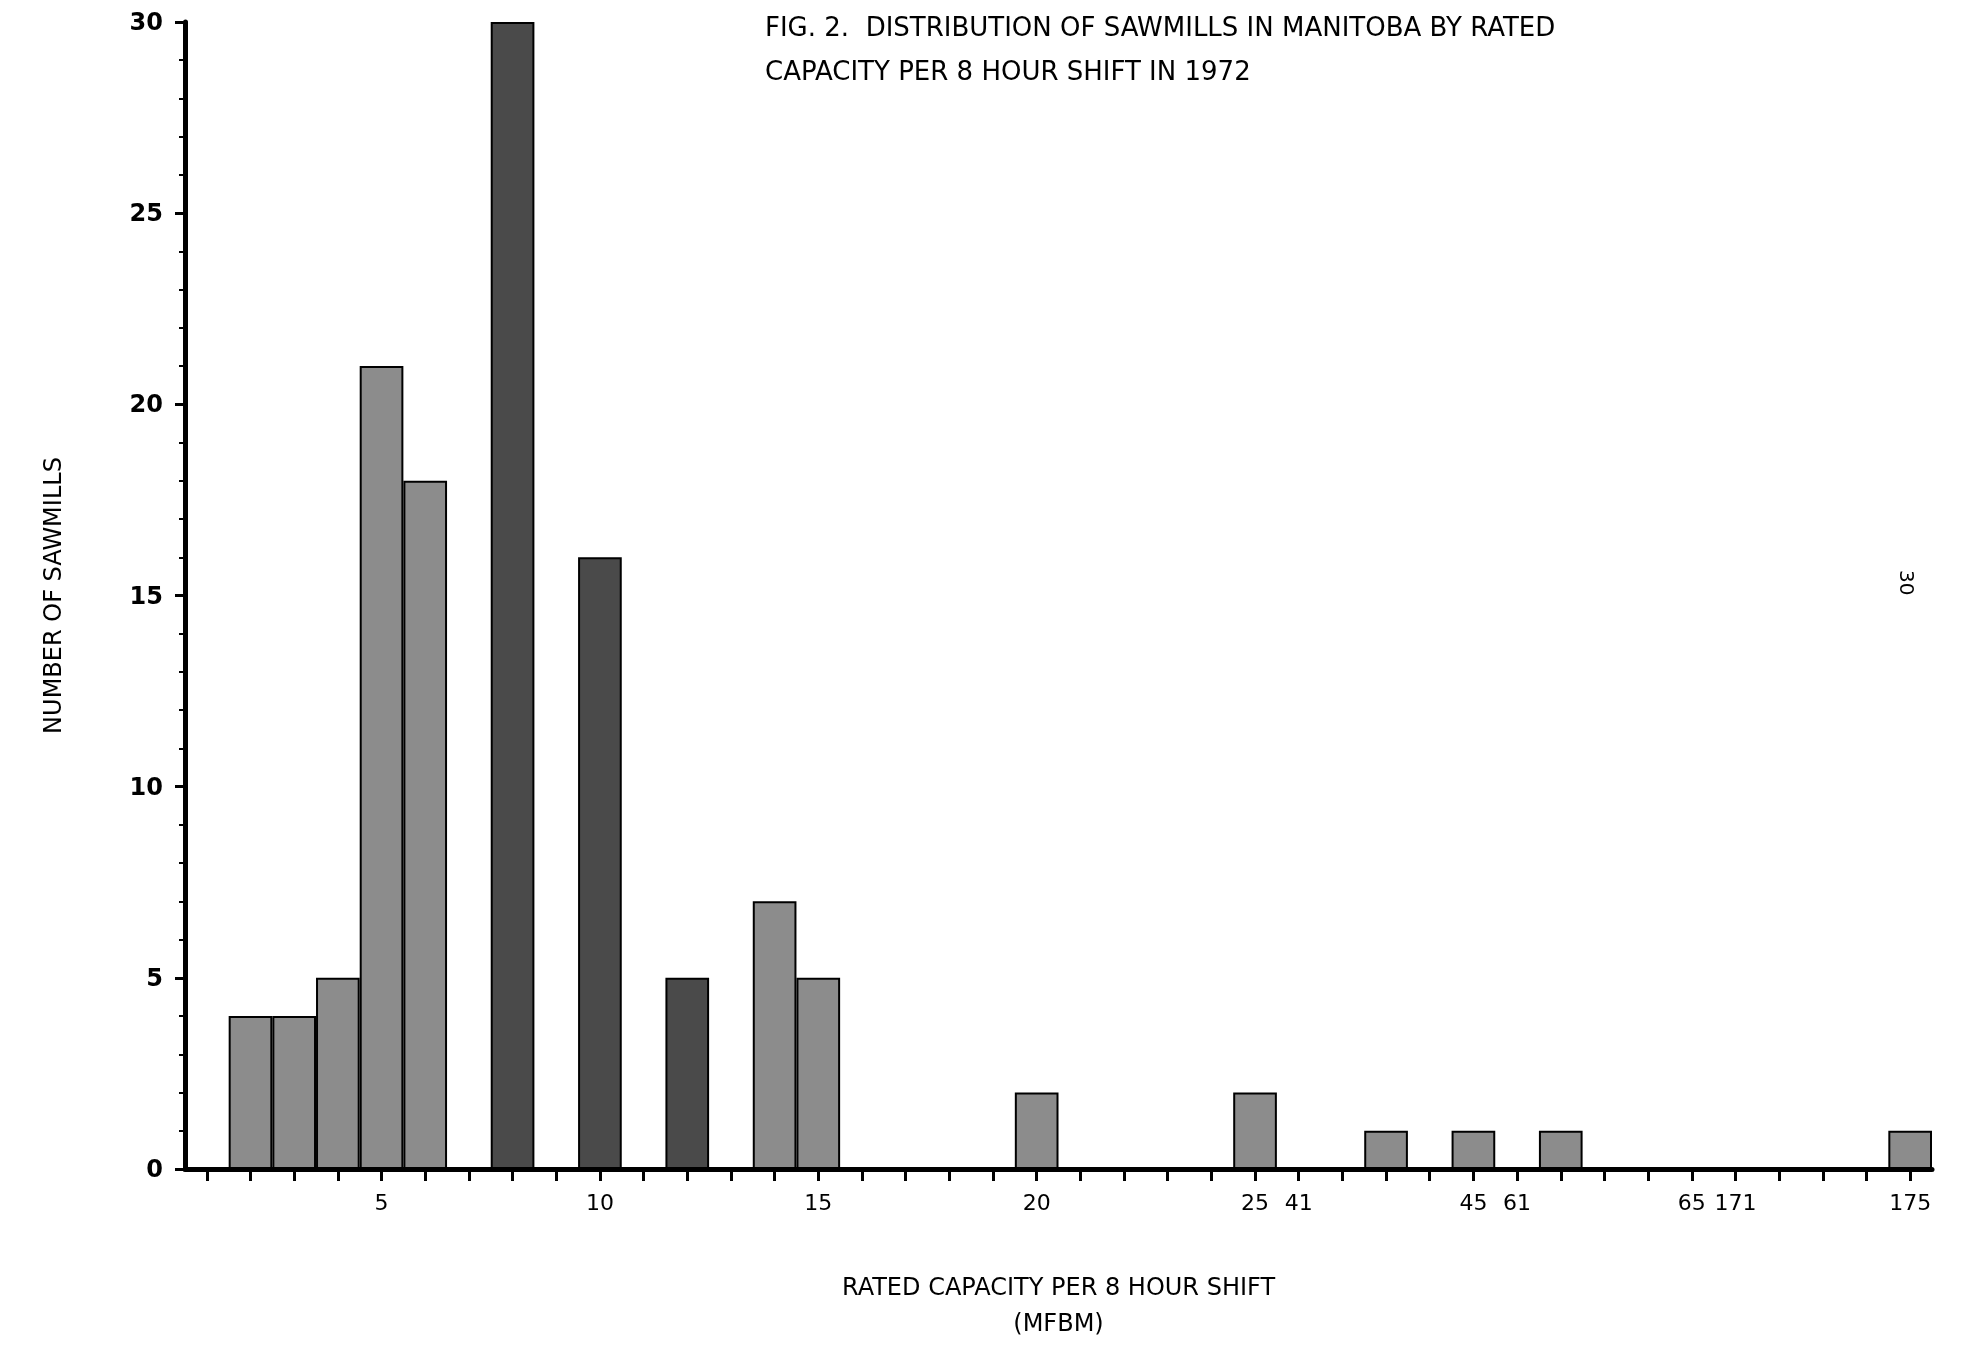  Describe the element at coordinates (154, 977) in the screenshot. I see `y-tick-label: 5` at that location.